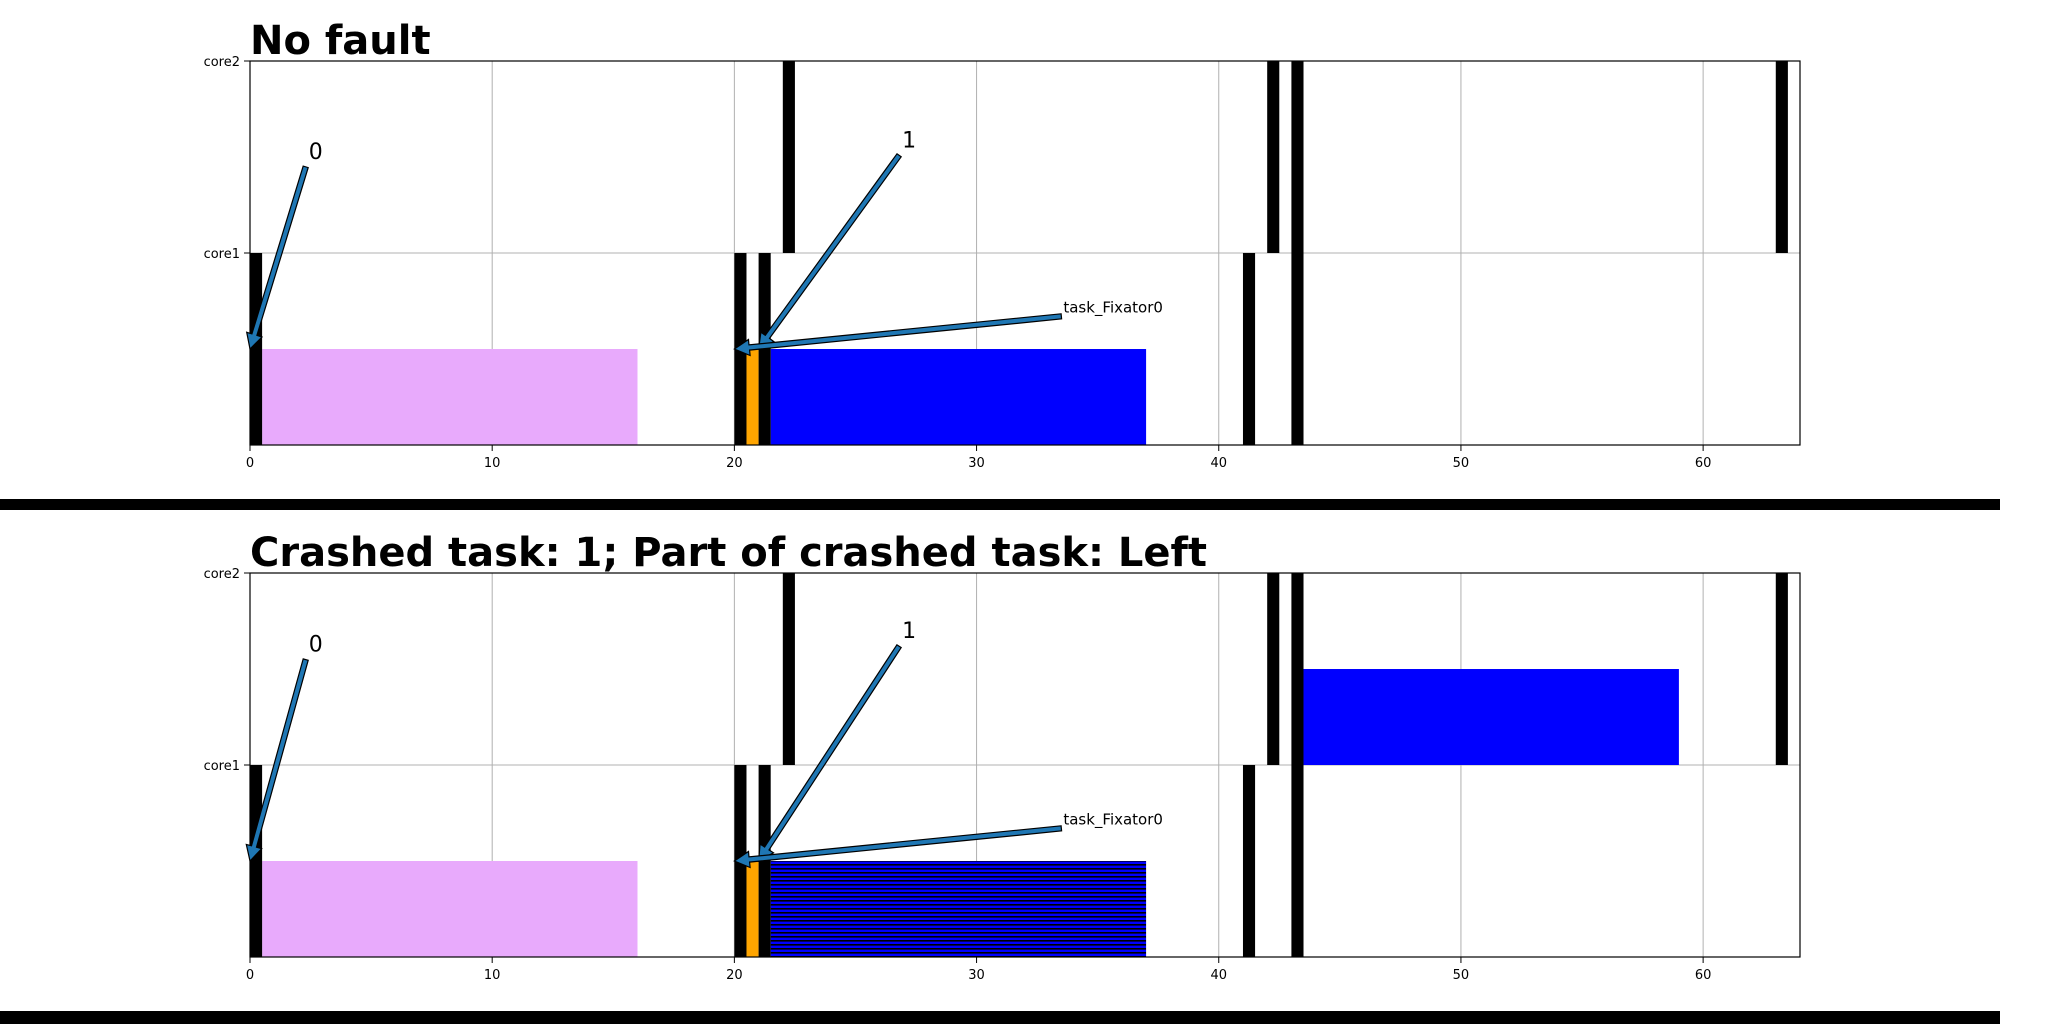  What do you see at coordinates (340, 41) in the screenshot?
I see `chart-title: No fault` at bounding box center [340, 41].